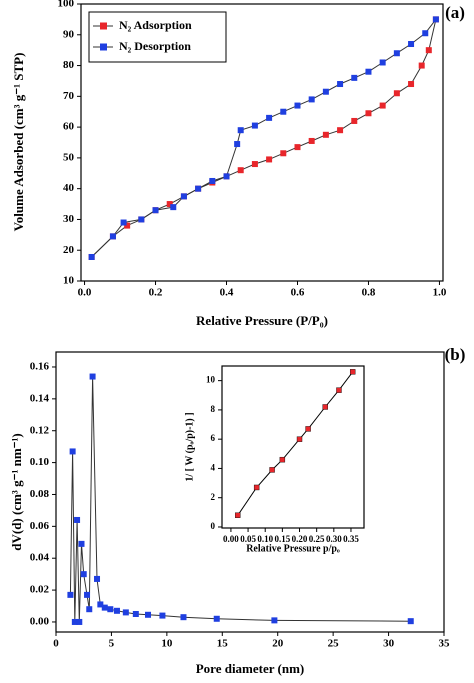  What do you see at coordinates (40, 558) in the screenshot?
I see `y-tick-label: 0.04` at bounding box center [40, 558].